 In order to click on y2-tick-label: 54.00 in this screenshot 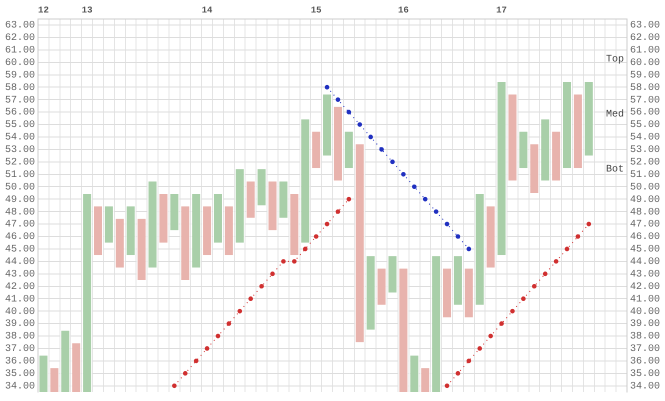, I will do `click(645, 138)`.